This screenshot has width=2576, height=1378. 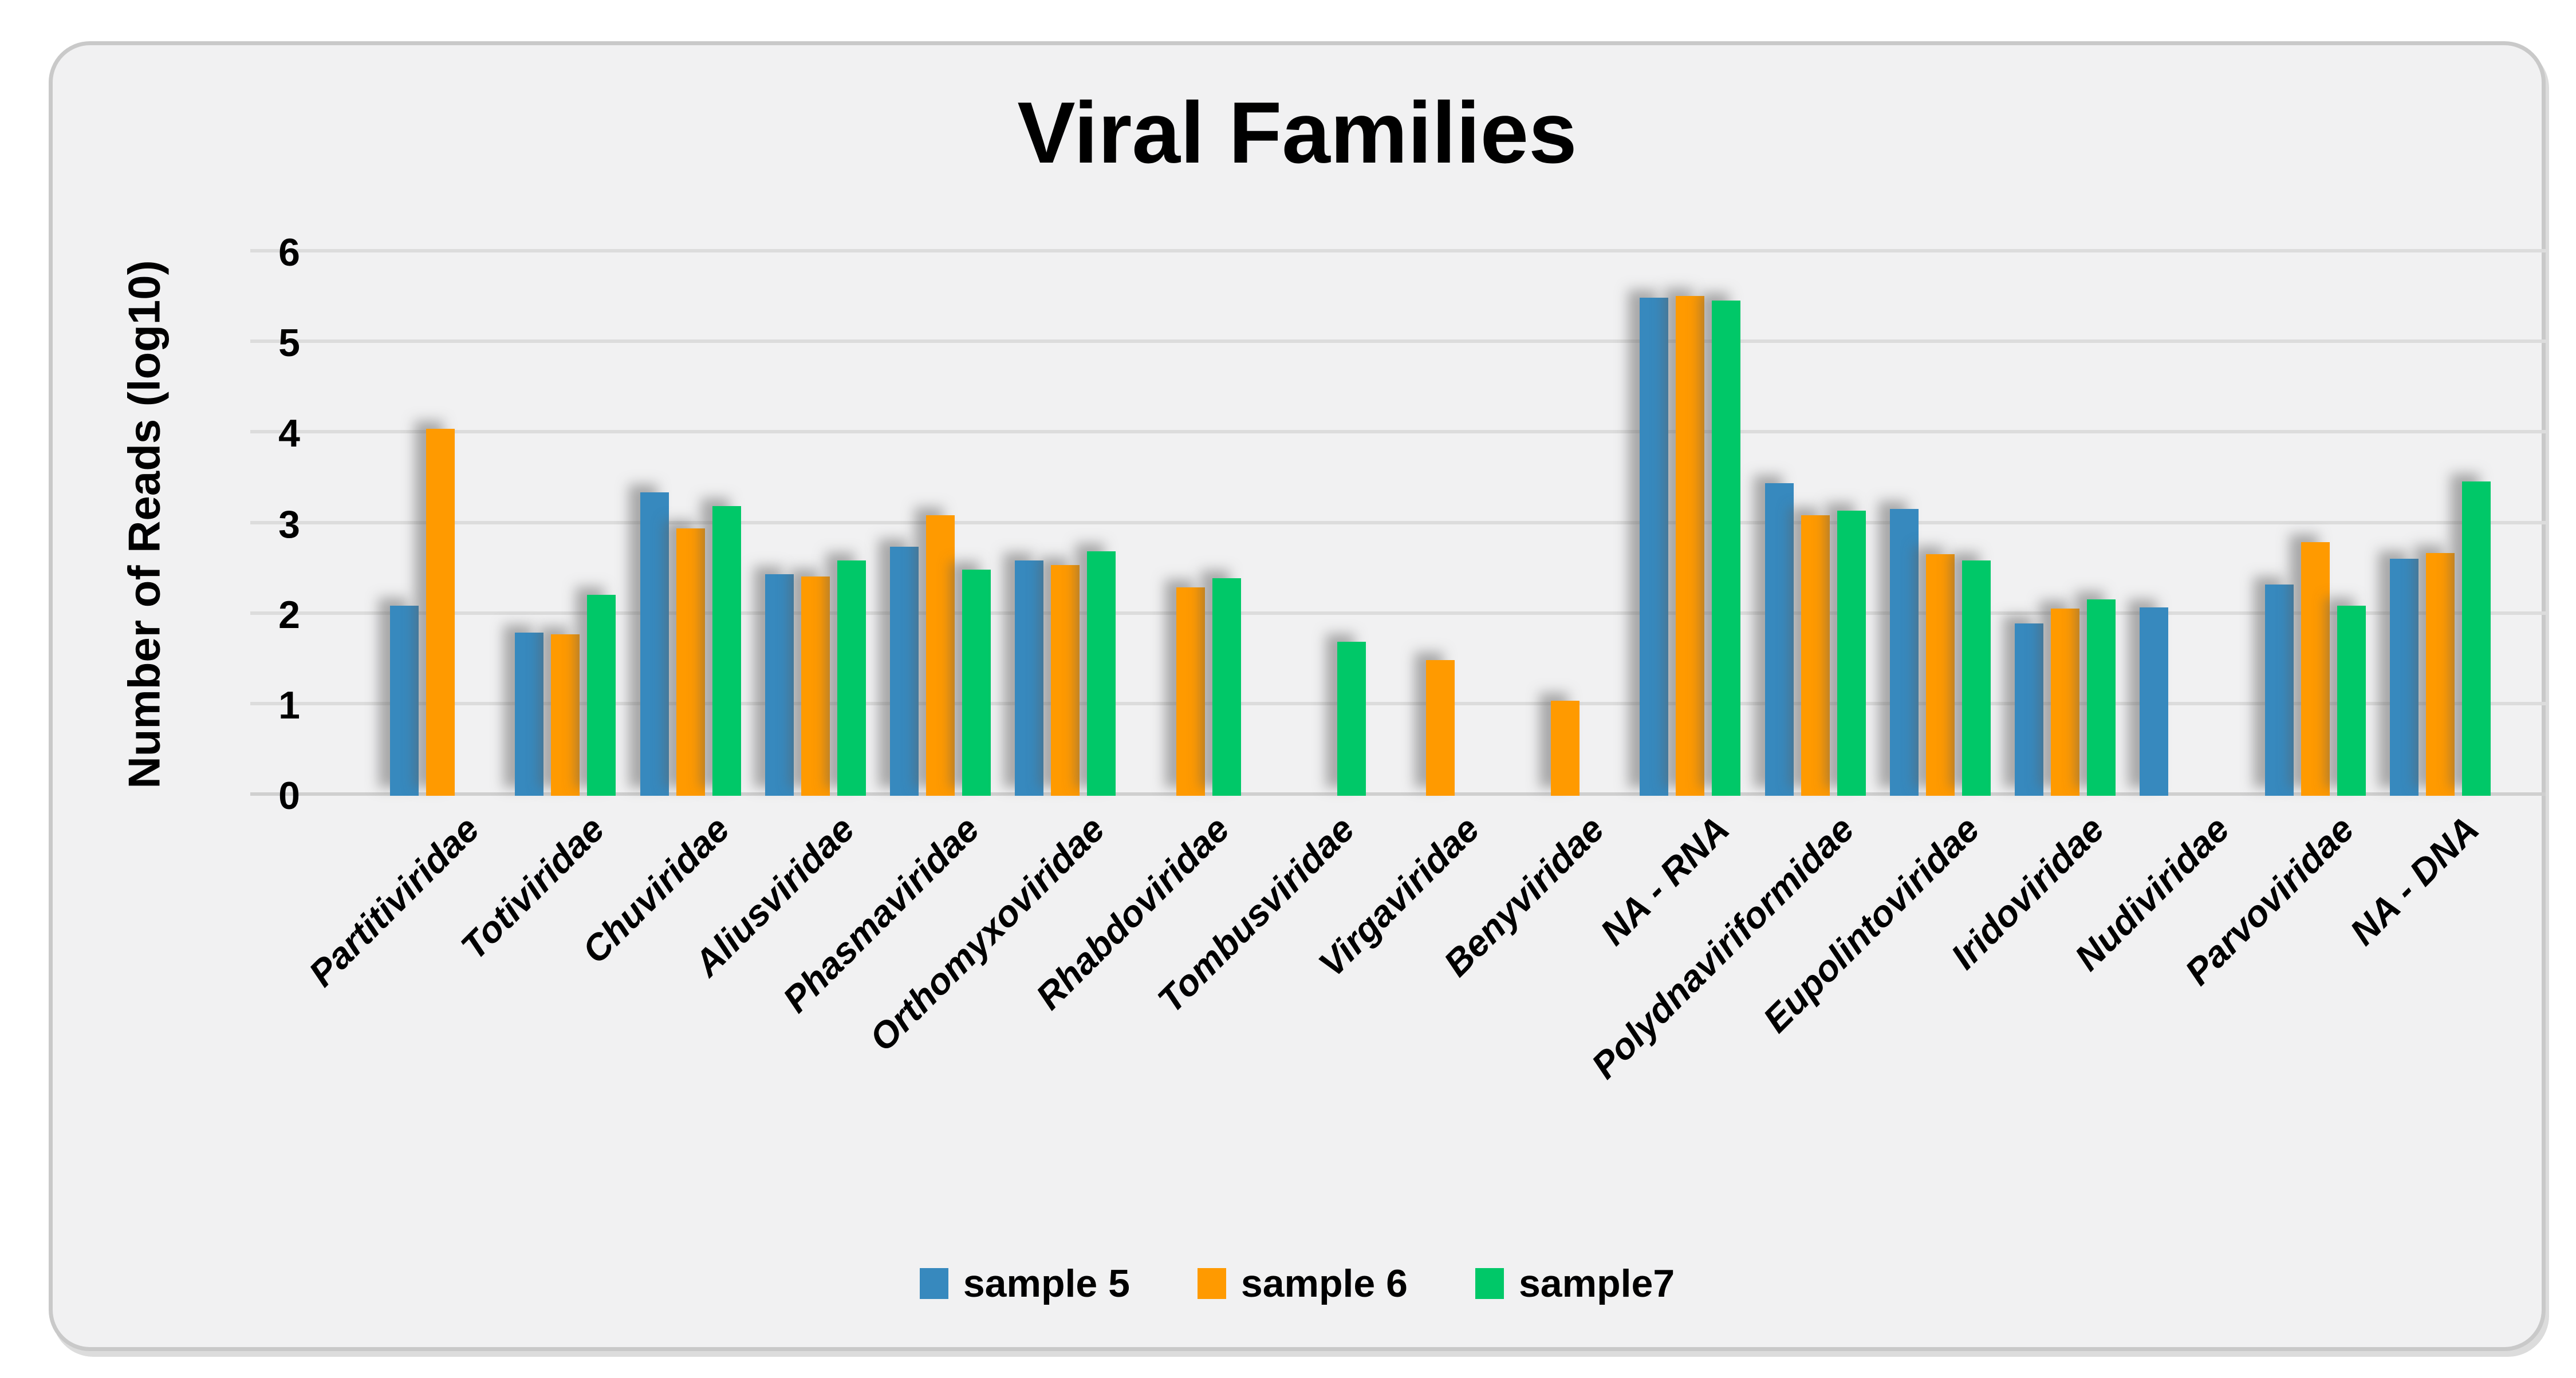 I want to click on legend-label: sample 5, so click(x=1046, y=1283).